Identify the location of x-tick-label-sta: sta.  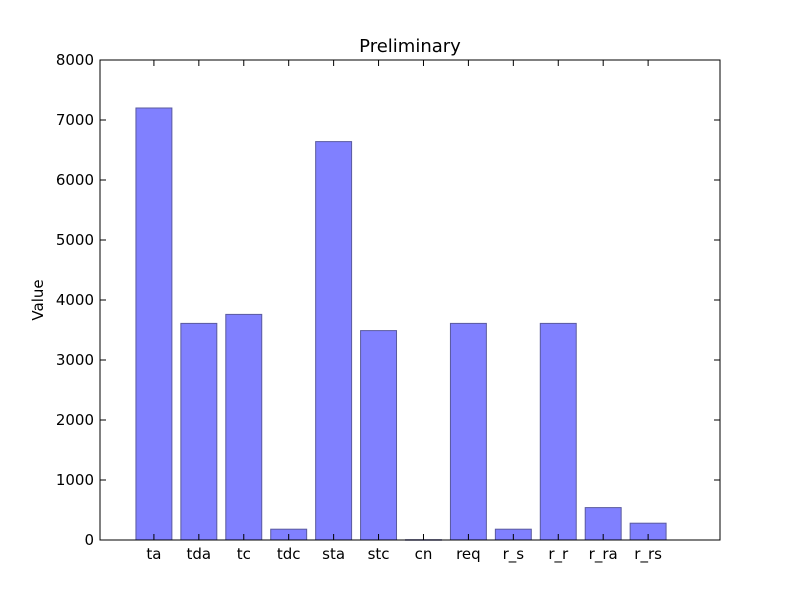
(333, 554).